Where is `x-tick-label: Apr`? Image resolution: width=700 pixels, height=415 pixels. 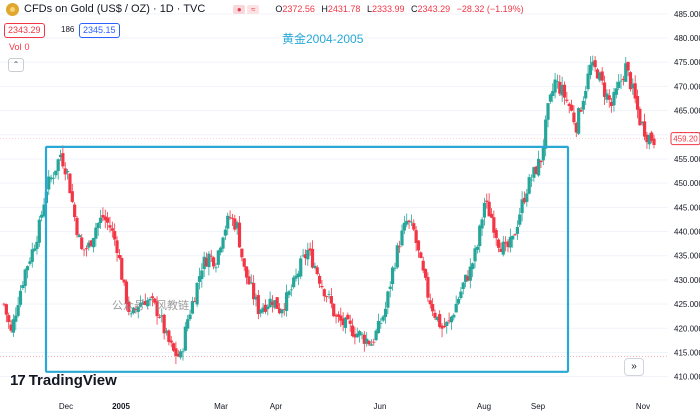
x-tick-label: Apr is located at coordinates (276, 406).